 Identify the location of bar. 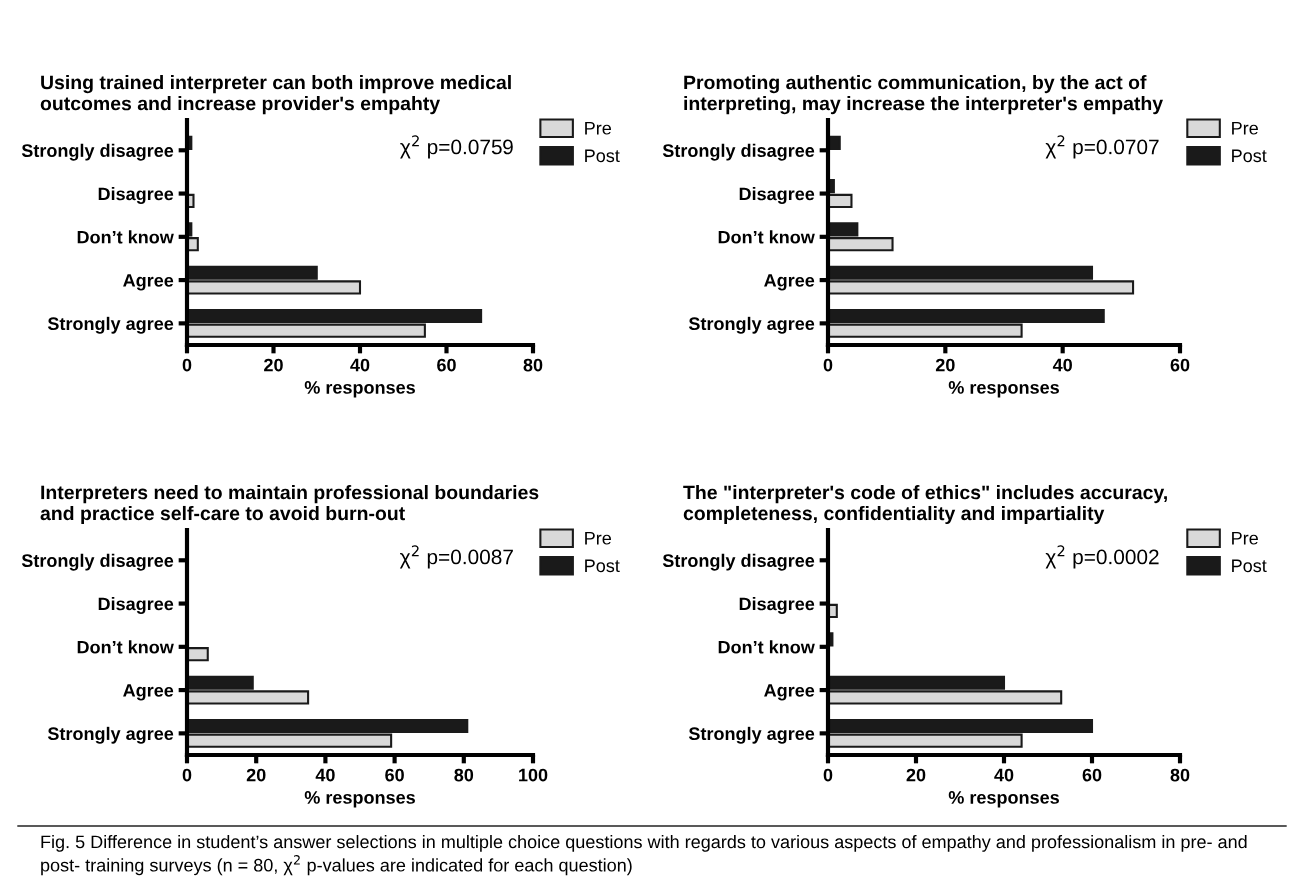
(198, 654).